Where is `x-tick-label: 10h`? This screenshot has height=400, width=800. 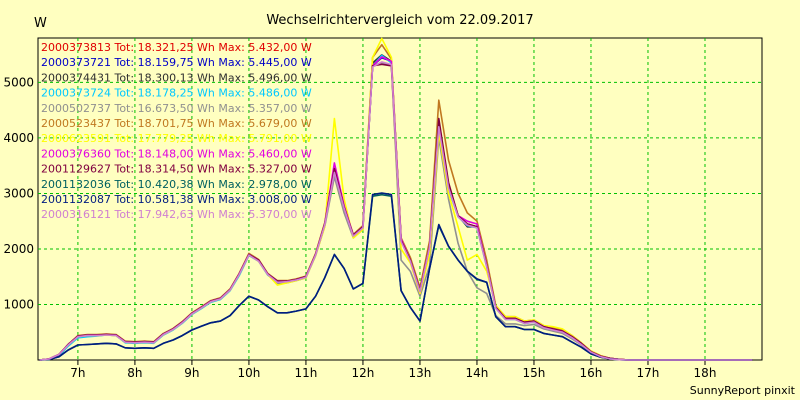 x-tick-label: 10h is located at coordinates (248, 373).